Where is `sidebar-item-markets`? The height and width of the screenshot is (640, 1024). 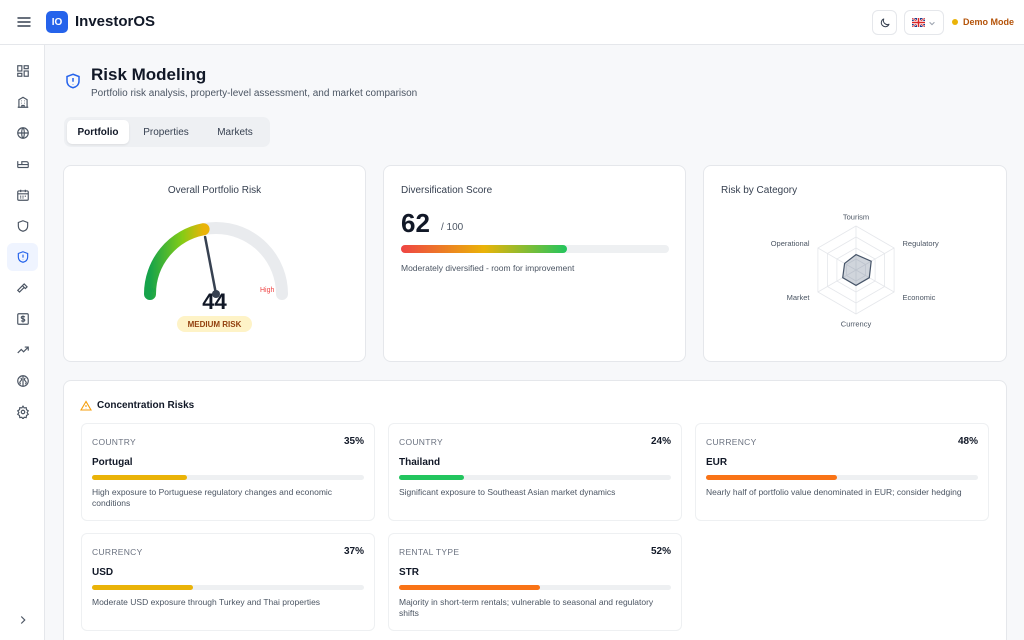 sidebar-item-markets is located at coordinates (22, 133).